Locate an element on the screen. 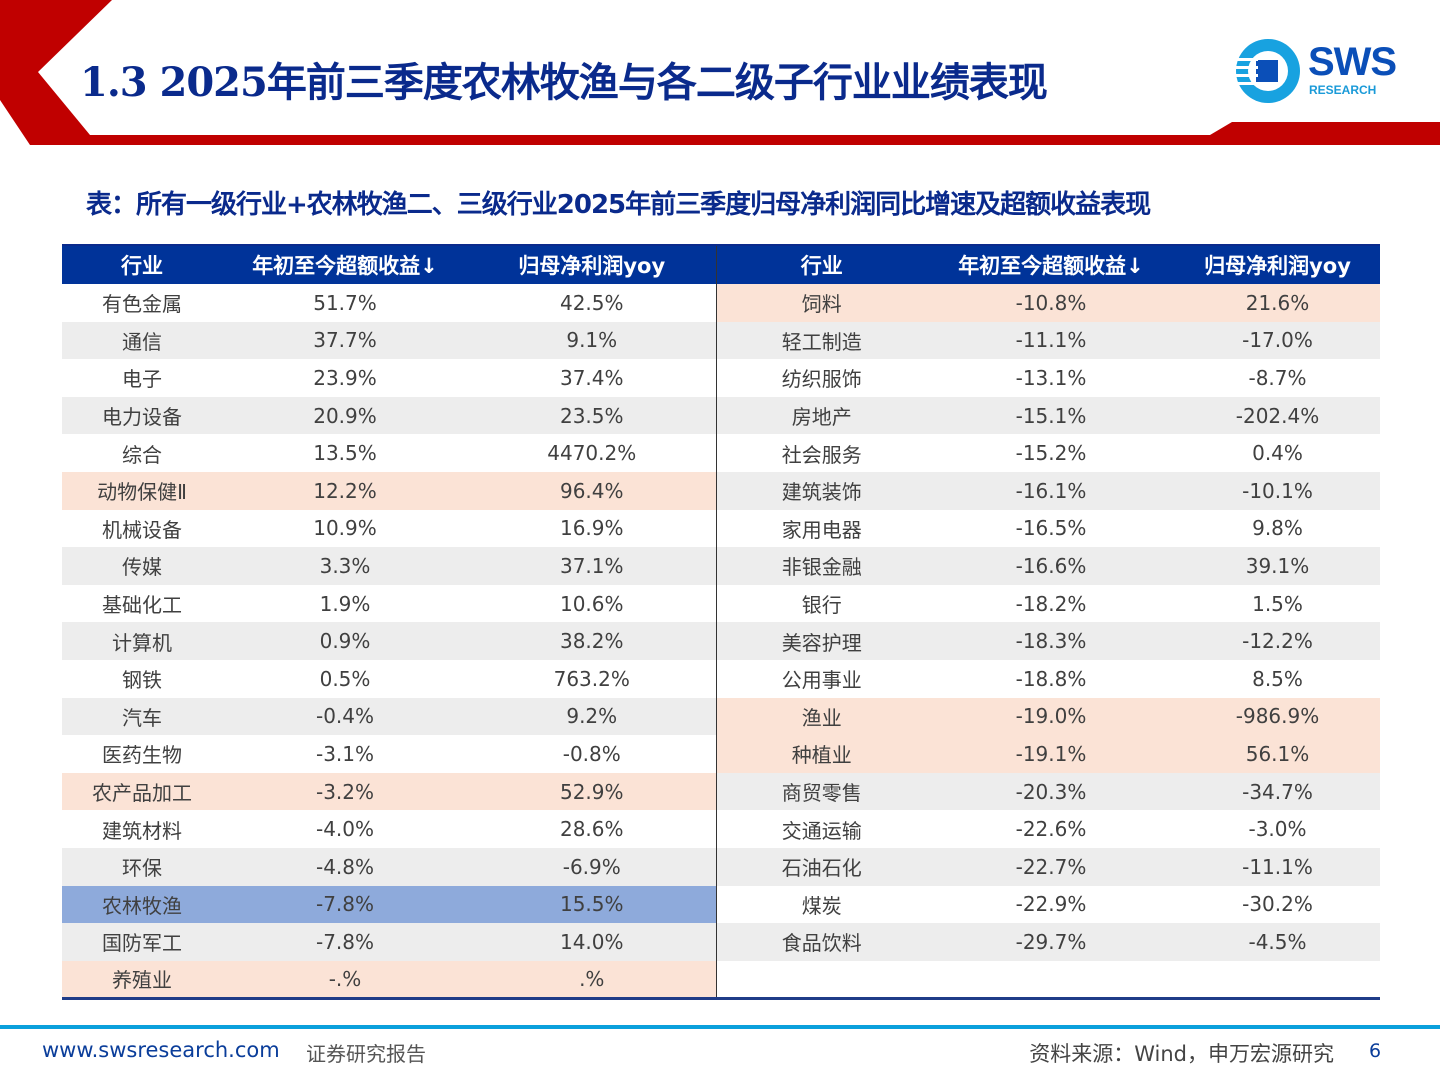 The image size is (1440, 1080). excess-return-cell: -22.7% is located at coordinates (1051, 866).